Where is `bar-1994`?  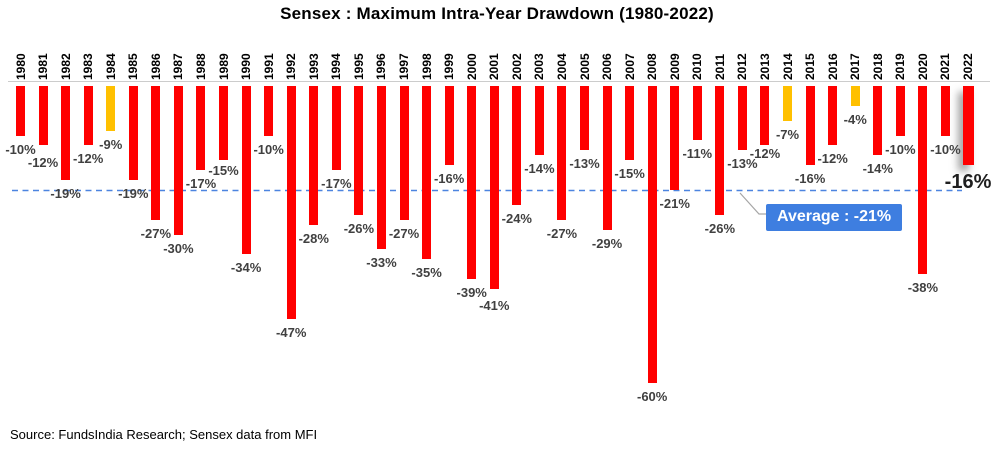 bar-1994 is located at coordinates (336, 128).